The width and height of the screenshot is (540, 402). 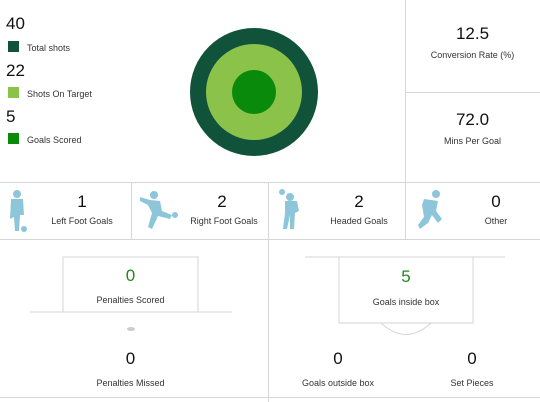 I want to click on set-pieces-block: 0 Set Pieces, so click(x=472, y=368).